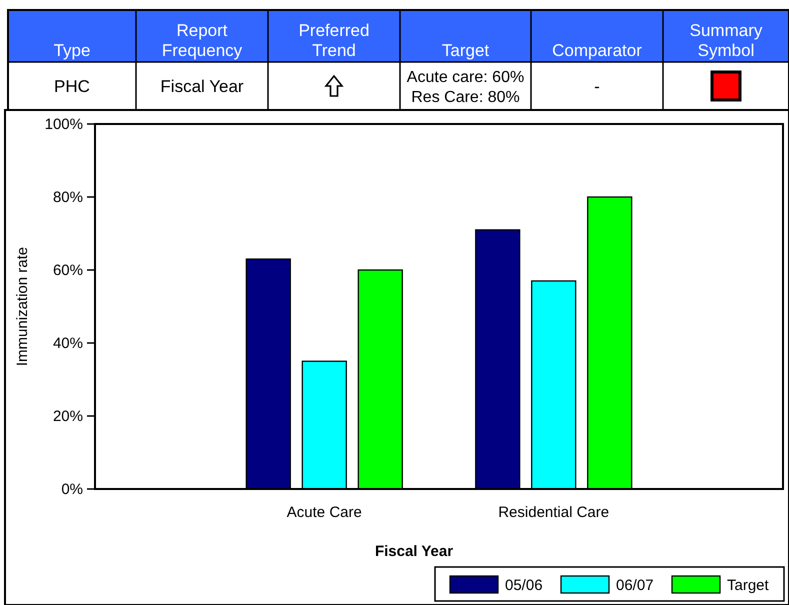 The width and height of the screenshot is (789, 605). I want to click on y-tick-label: 20%, so click(67, 416).